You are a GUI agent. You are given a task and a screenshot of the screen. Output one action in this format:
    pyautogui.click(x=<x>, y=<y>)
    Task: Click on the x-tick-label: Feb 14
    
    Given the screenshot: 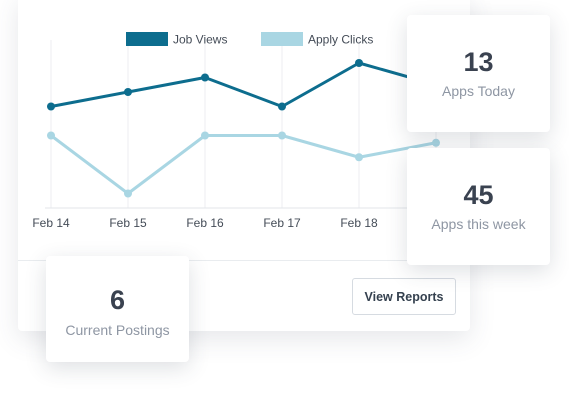 What is the action you would take?
    pyautogui.click(x=51, y=223)
    